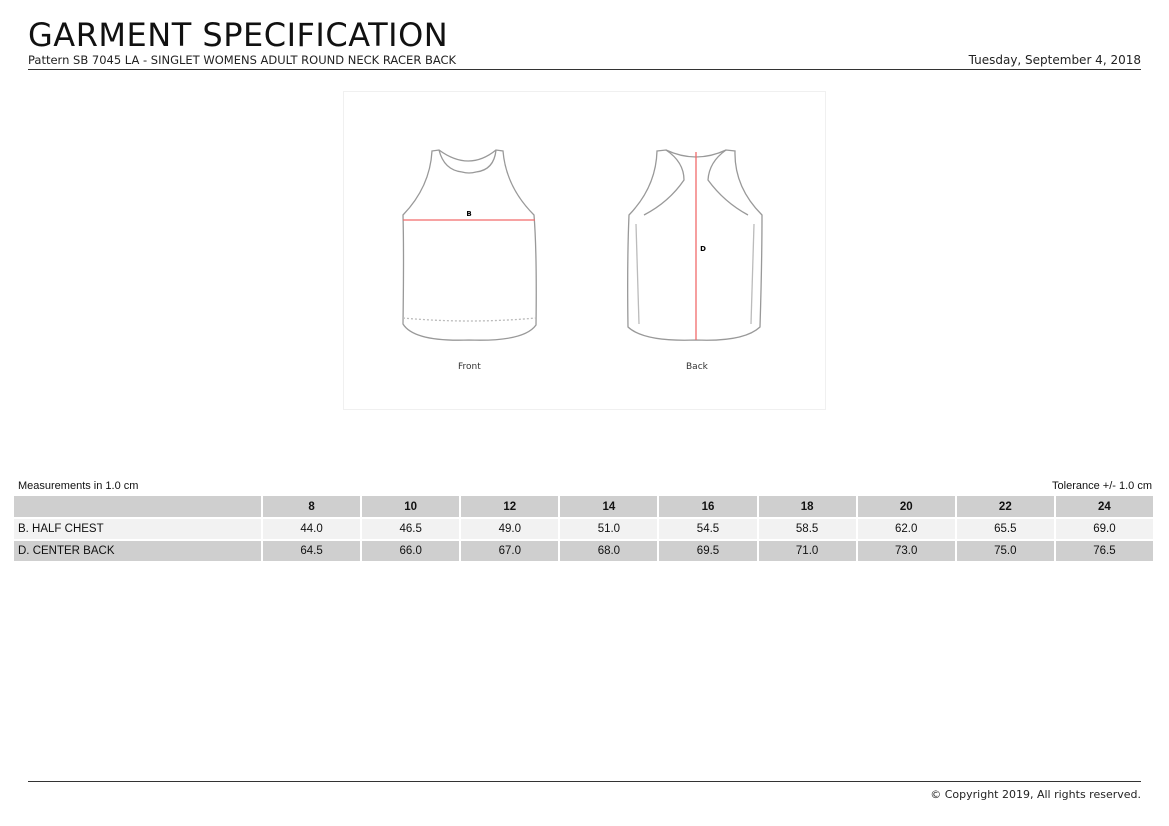  Describe the element at coordinates (138, 529) in the screenshot. I see `row-label: B. HALF CHEST` at that location.